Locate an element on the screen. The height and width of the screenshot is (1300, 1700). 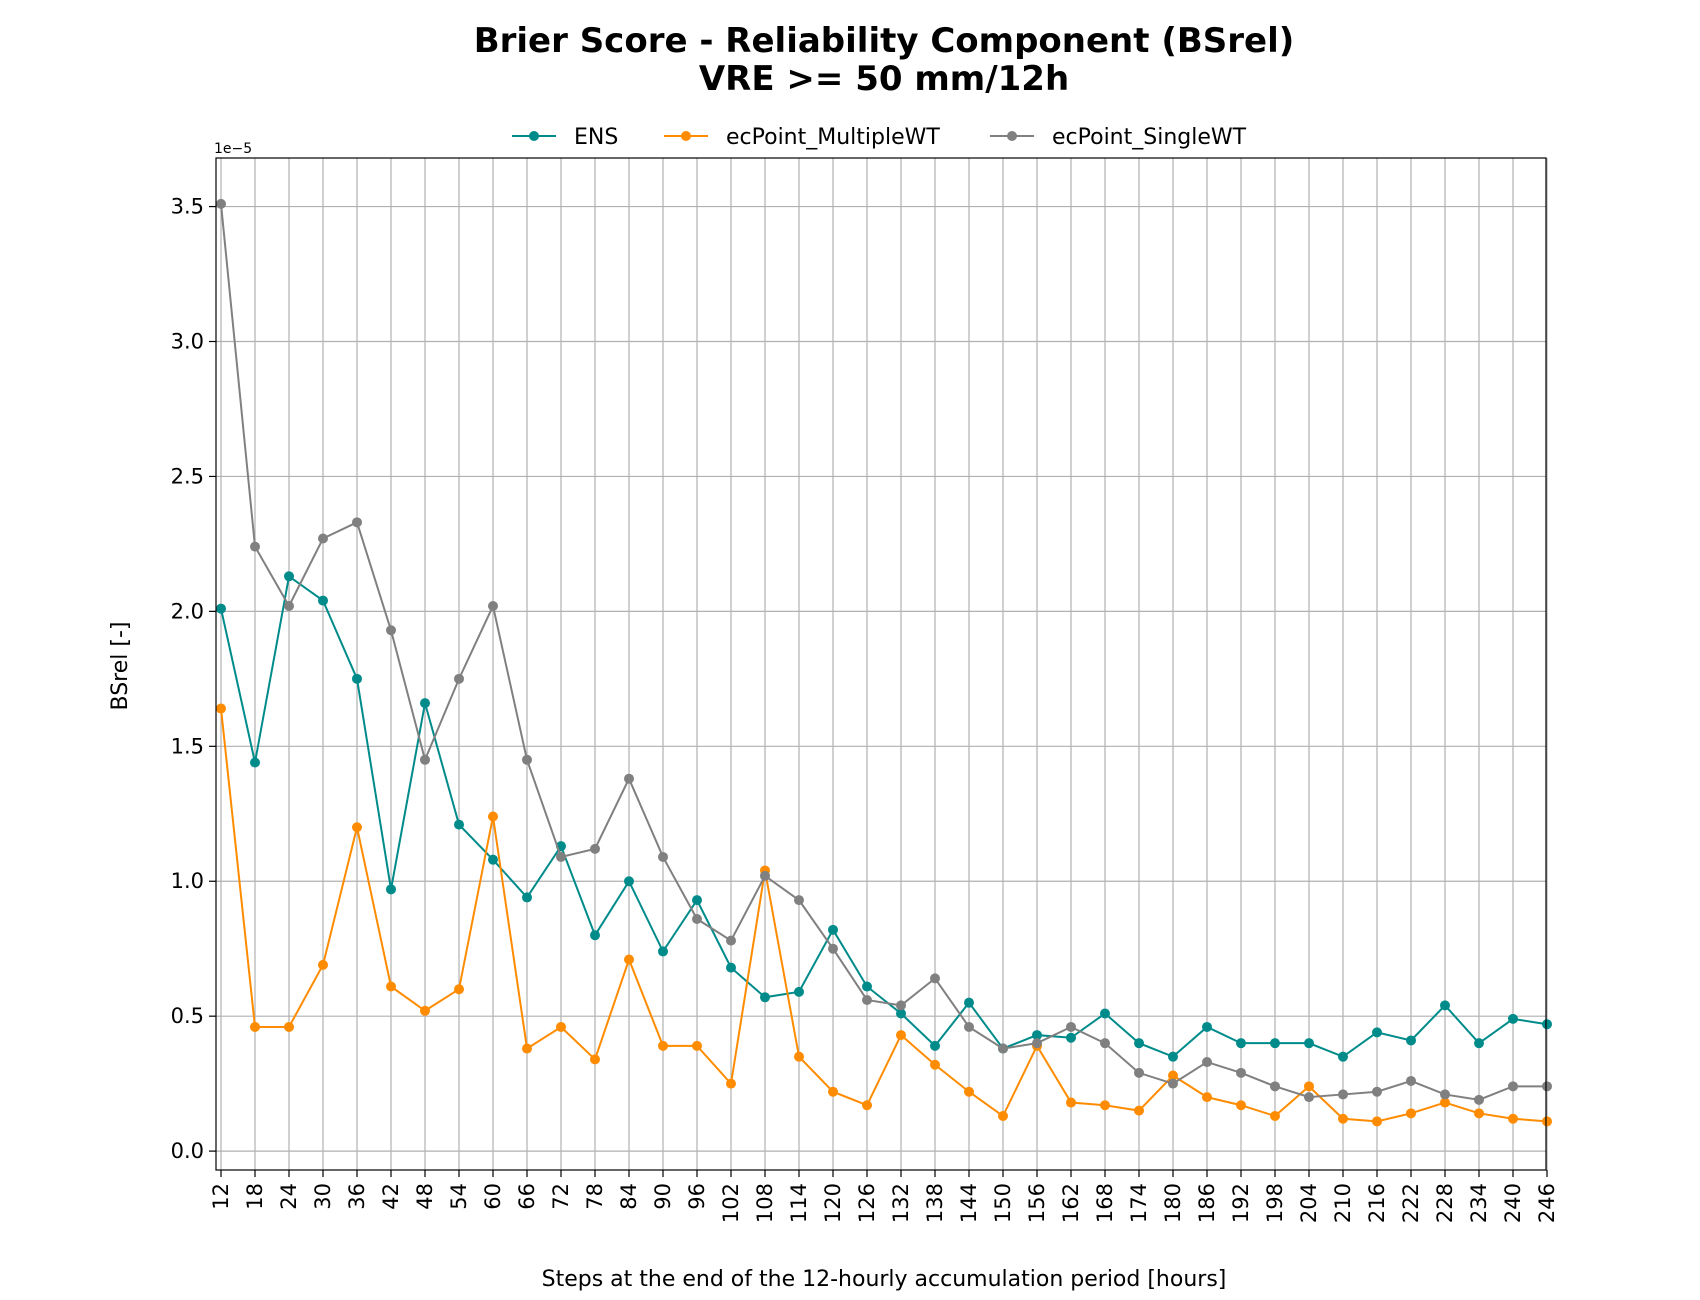
x-tick-label: 108 is located at coordinates (765, 1203).